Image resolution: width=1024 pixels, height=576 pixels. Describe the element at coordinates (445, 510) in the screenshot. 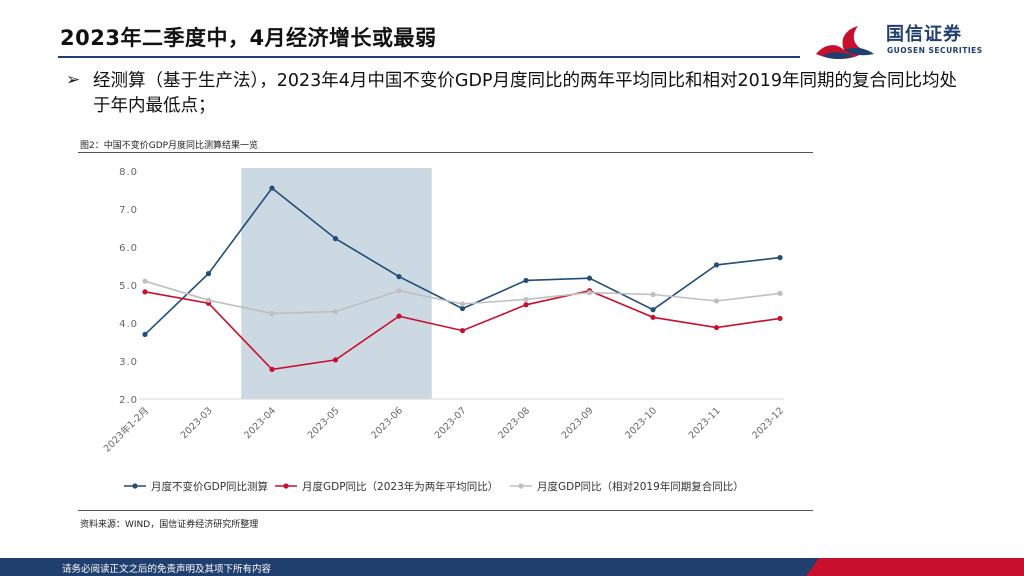

I see `figure-bottom-rule` at that location.